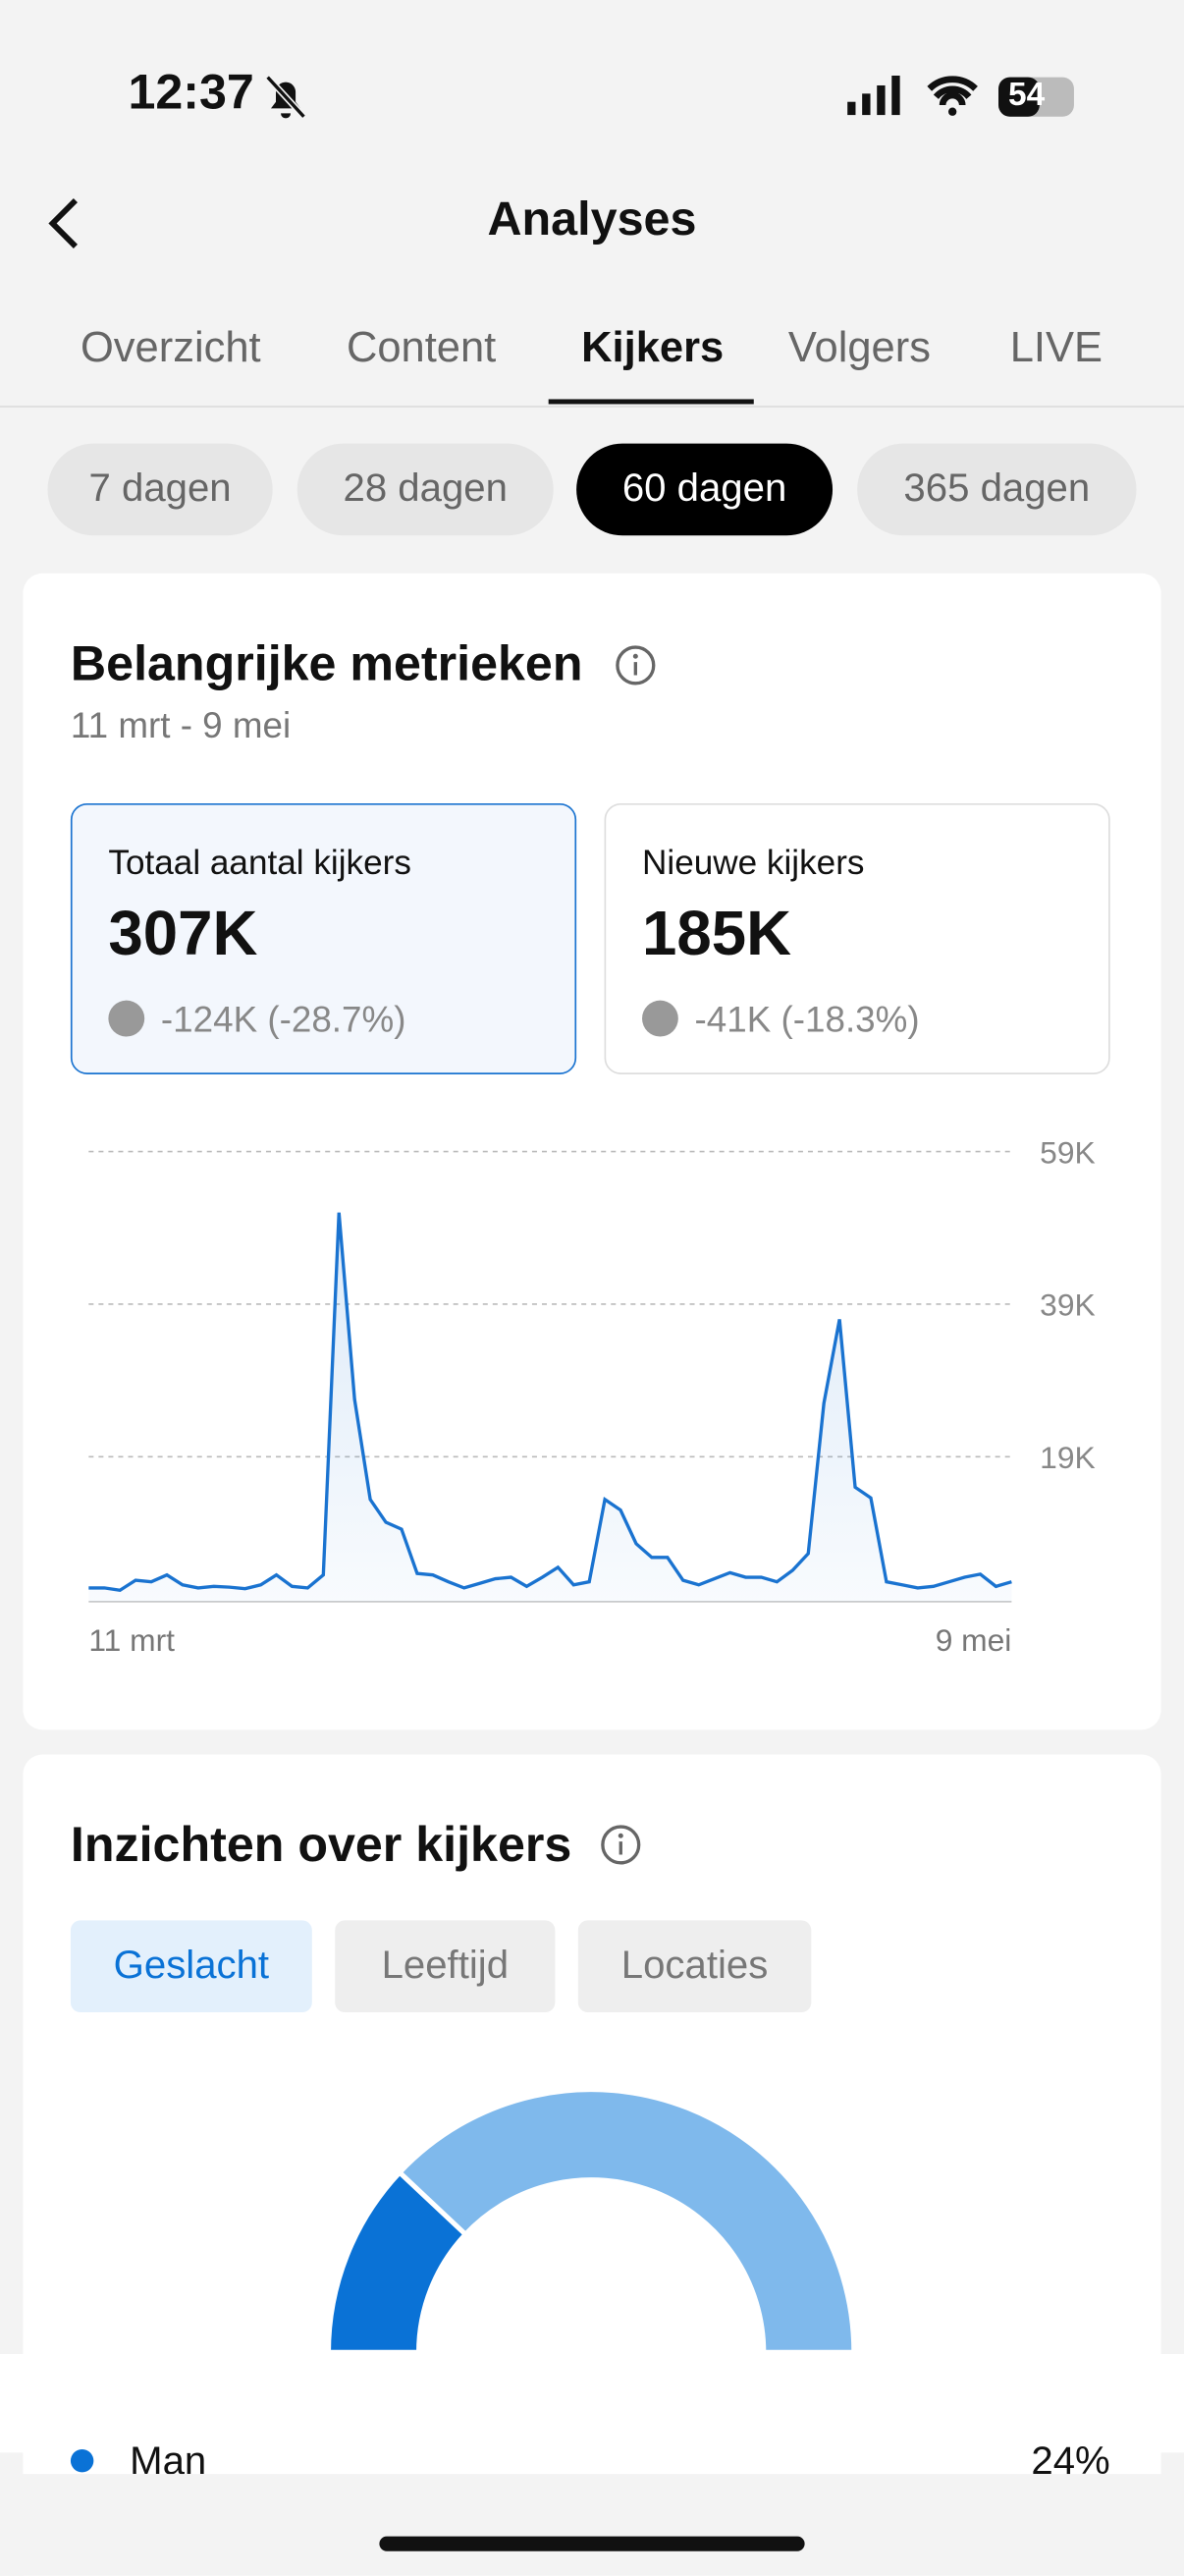  Describe the element at coordinates (181, 725) in the screenshot. I see `date-range: 11 mrt - 9 mei` at that location.